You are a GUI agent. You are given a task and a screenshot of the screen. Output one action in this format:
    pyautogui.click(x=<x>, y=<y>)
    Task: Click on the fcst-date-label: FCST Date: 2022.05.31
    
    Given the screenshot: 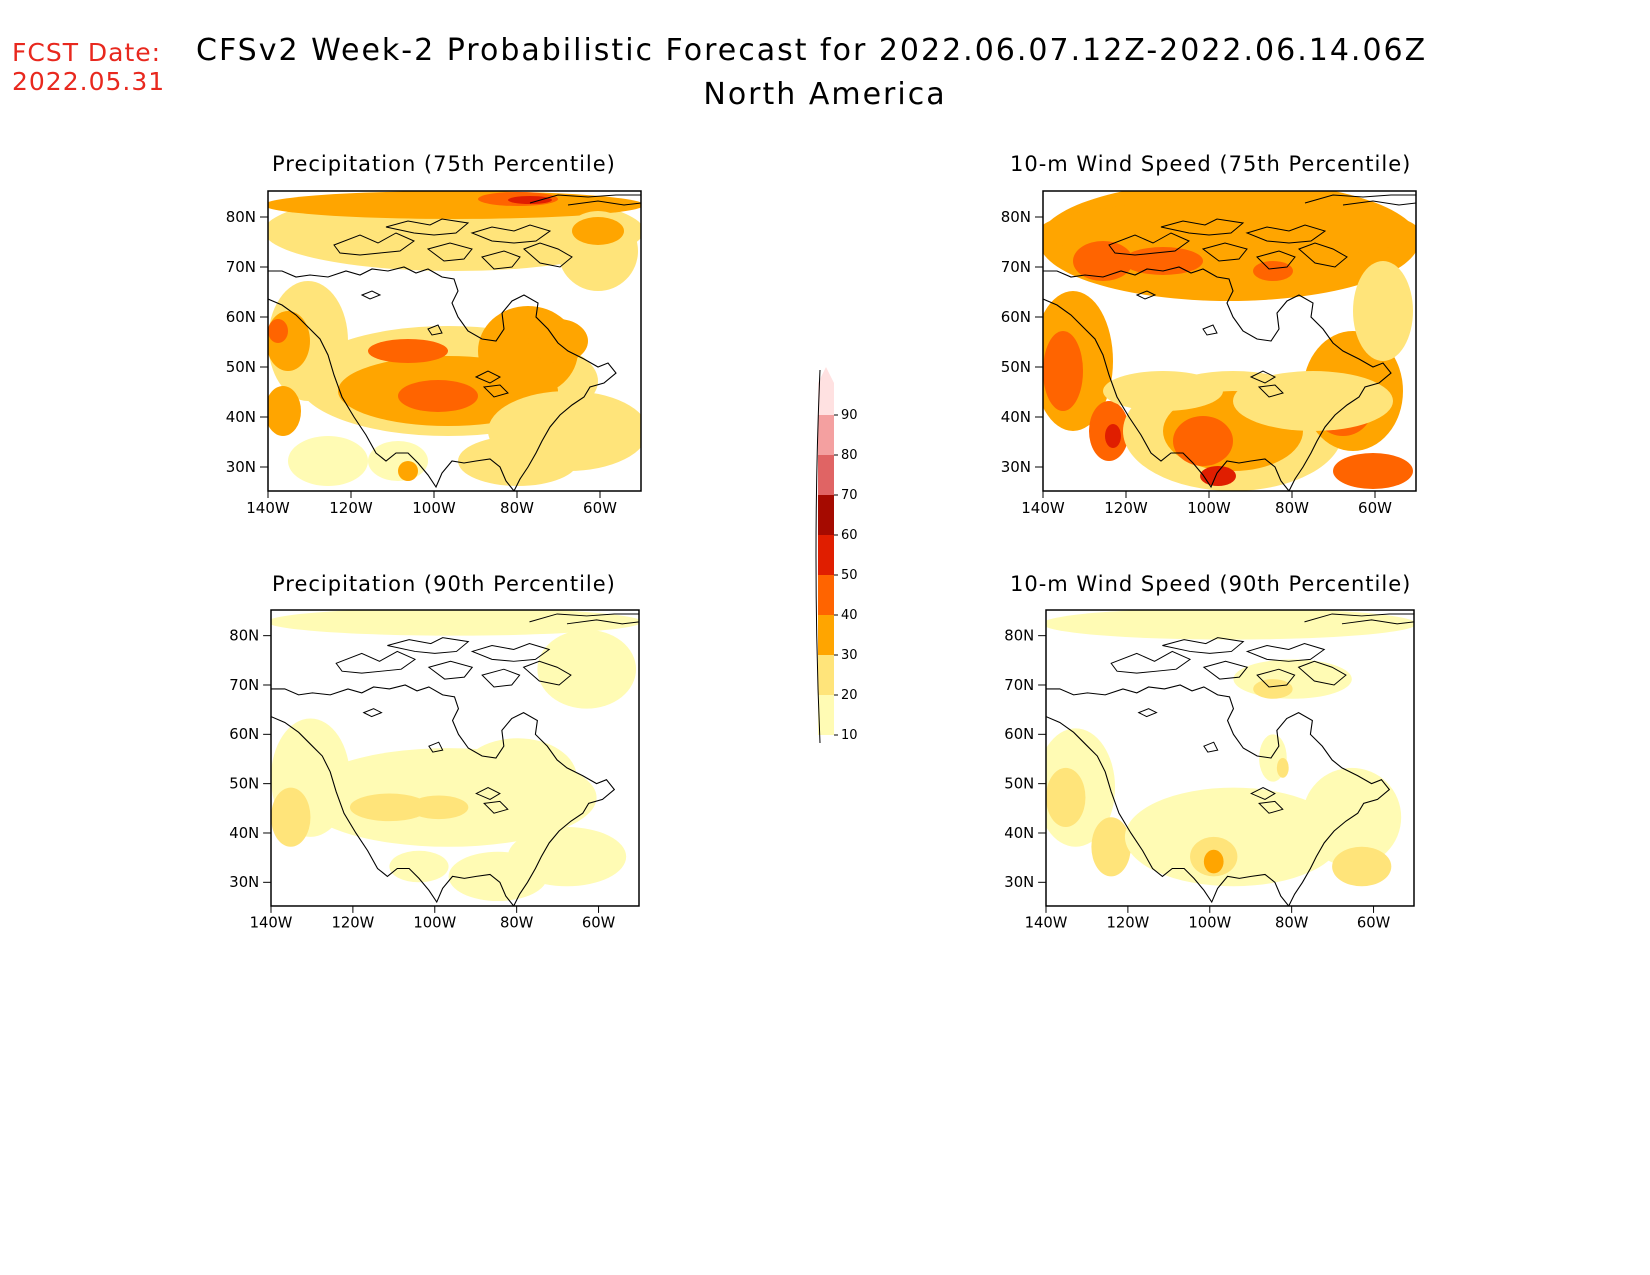 What is the action you would take?
    pyautogui.click(x=88, y=67)
    